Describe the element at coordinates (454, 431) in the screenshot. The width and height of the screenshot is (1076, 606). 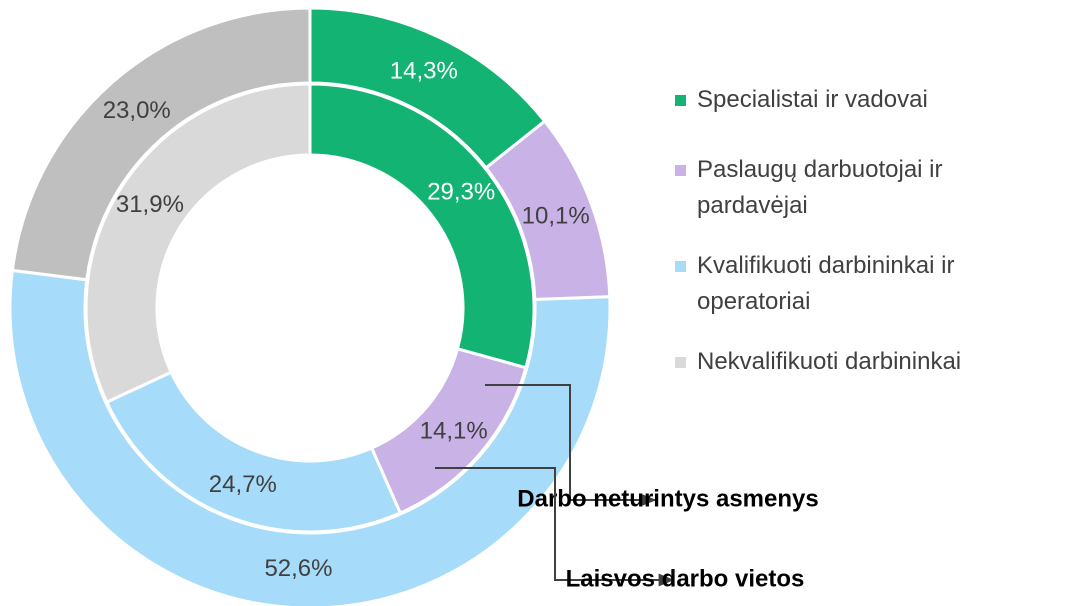
I see `data-label: 14,1%` at that location.